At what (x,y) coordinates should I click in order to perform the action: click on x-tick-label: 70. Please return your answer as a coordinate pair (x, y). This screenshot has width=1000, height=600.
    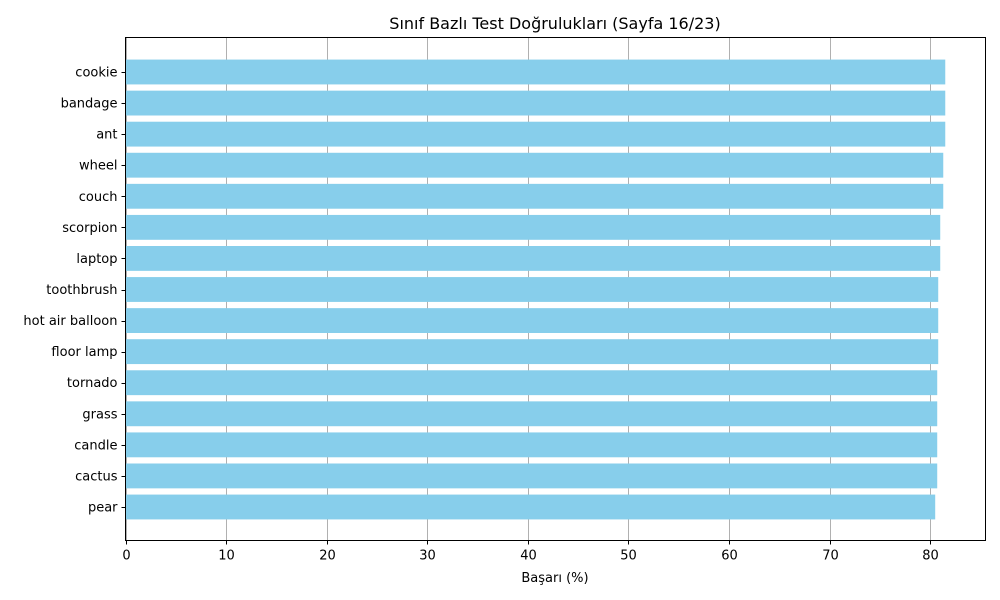
    Looking at the image, I should click on (830, 556).